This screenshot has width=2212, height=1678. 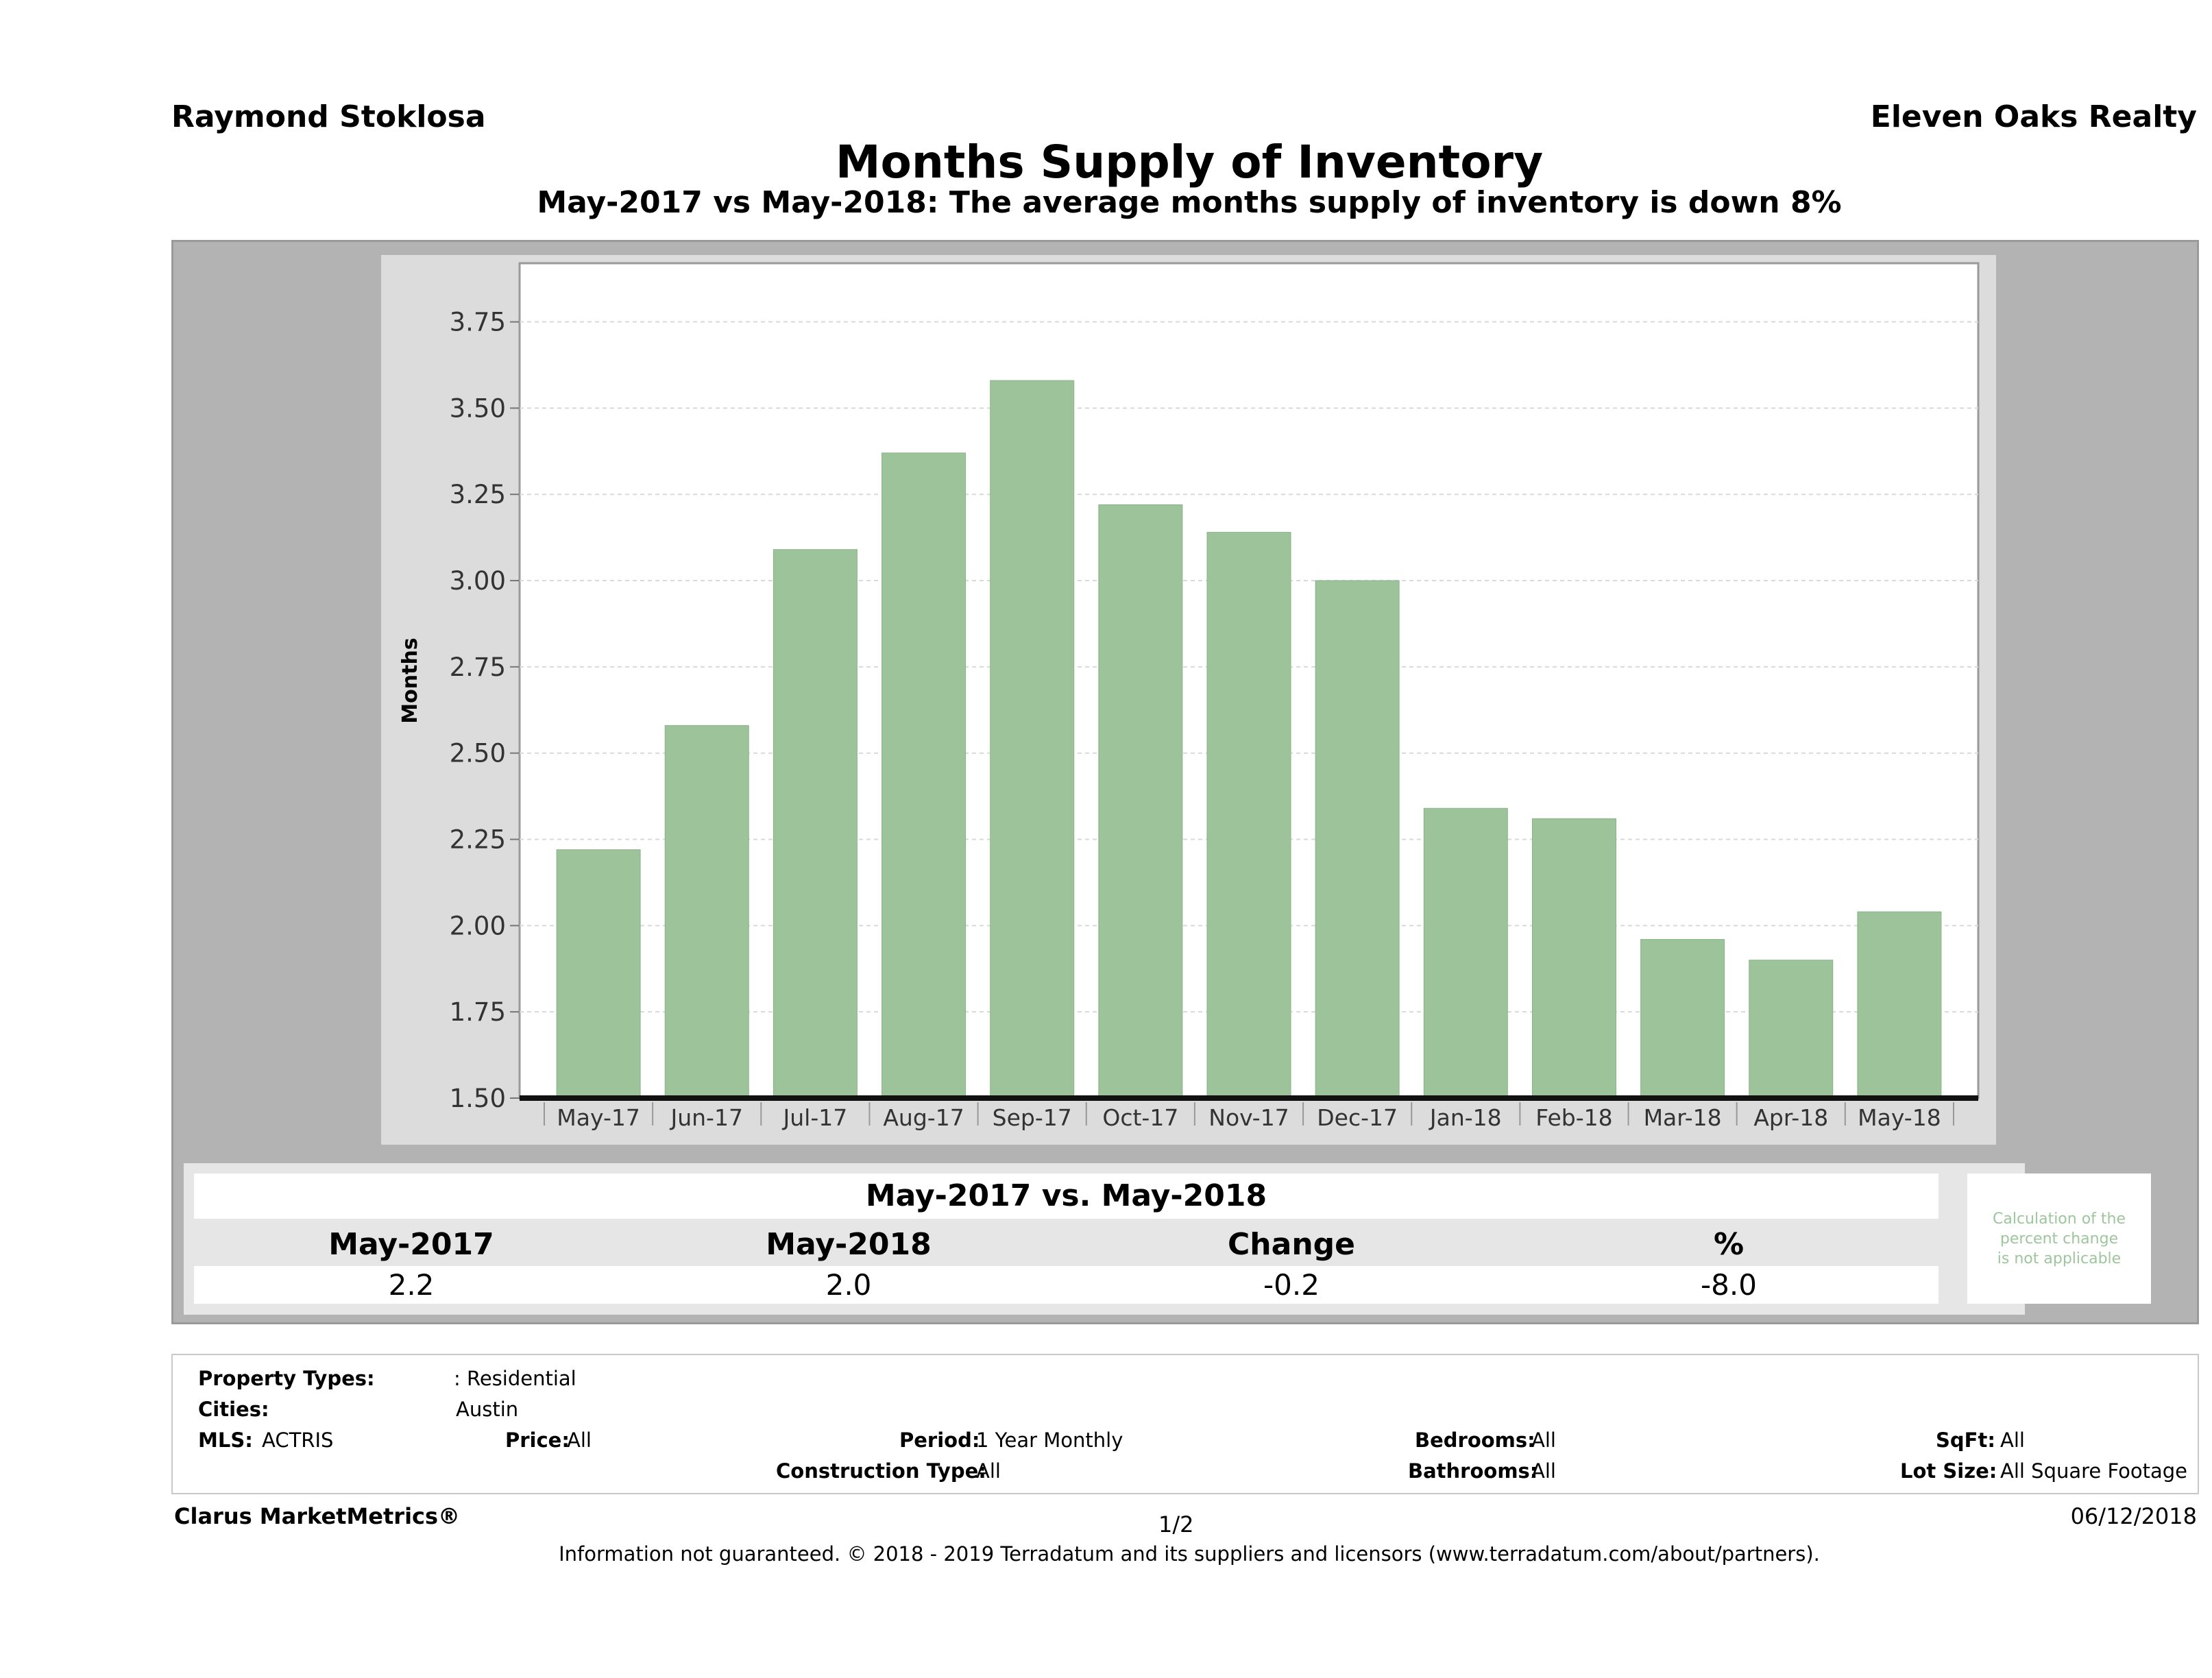 What do you see at coordinates (598, 1117) in the screenshot?
I see `x-tick-label: May-17` at bounding box center [598, 1117].